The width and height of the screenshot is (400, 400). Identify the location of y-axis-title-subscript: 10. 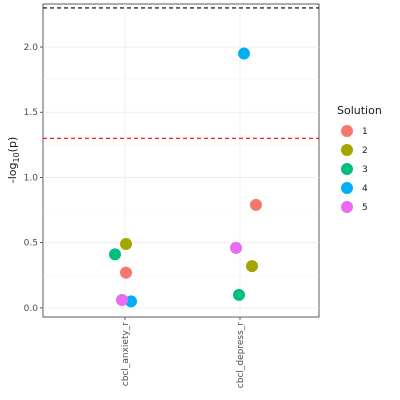
(16, 157).